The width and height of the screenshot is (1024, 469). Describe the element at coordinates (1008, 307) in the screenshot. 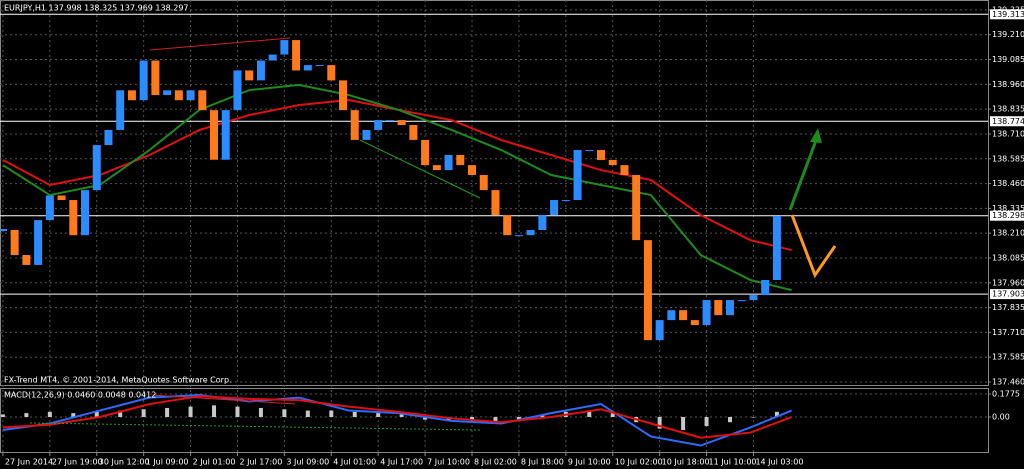

I see `y-tick-label: 137.835` at that location.